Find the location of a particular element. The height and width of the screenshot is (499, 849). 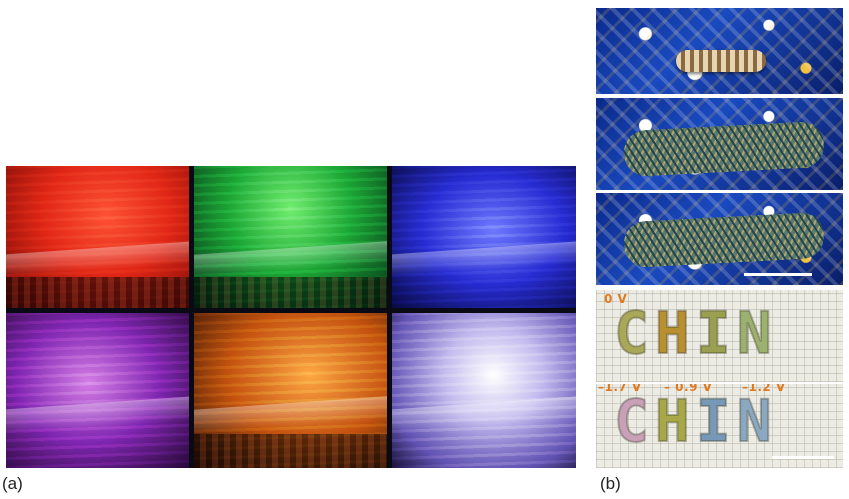

voltage-label: –1.7 V is located at coordinates (620, 389).